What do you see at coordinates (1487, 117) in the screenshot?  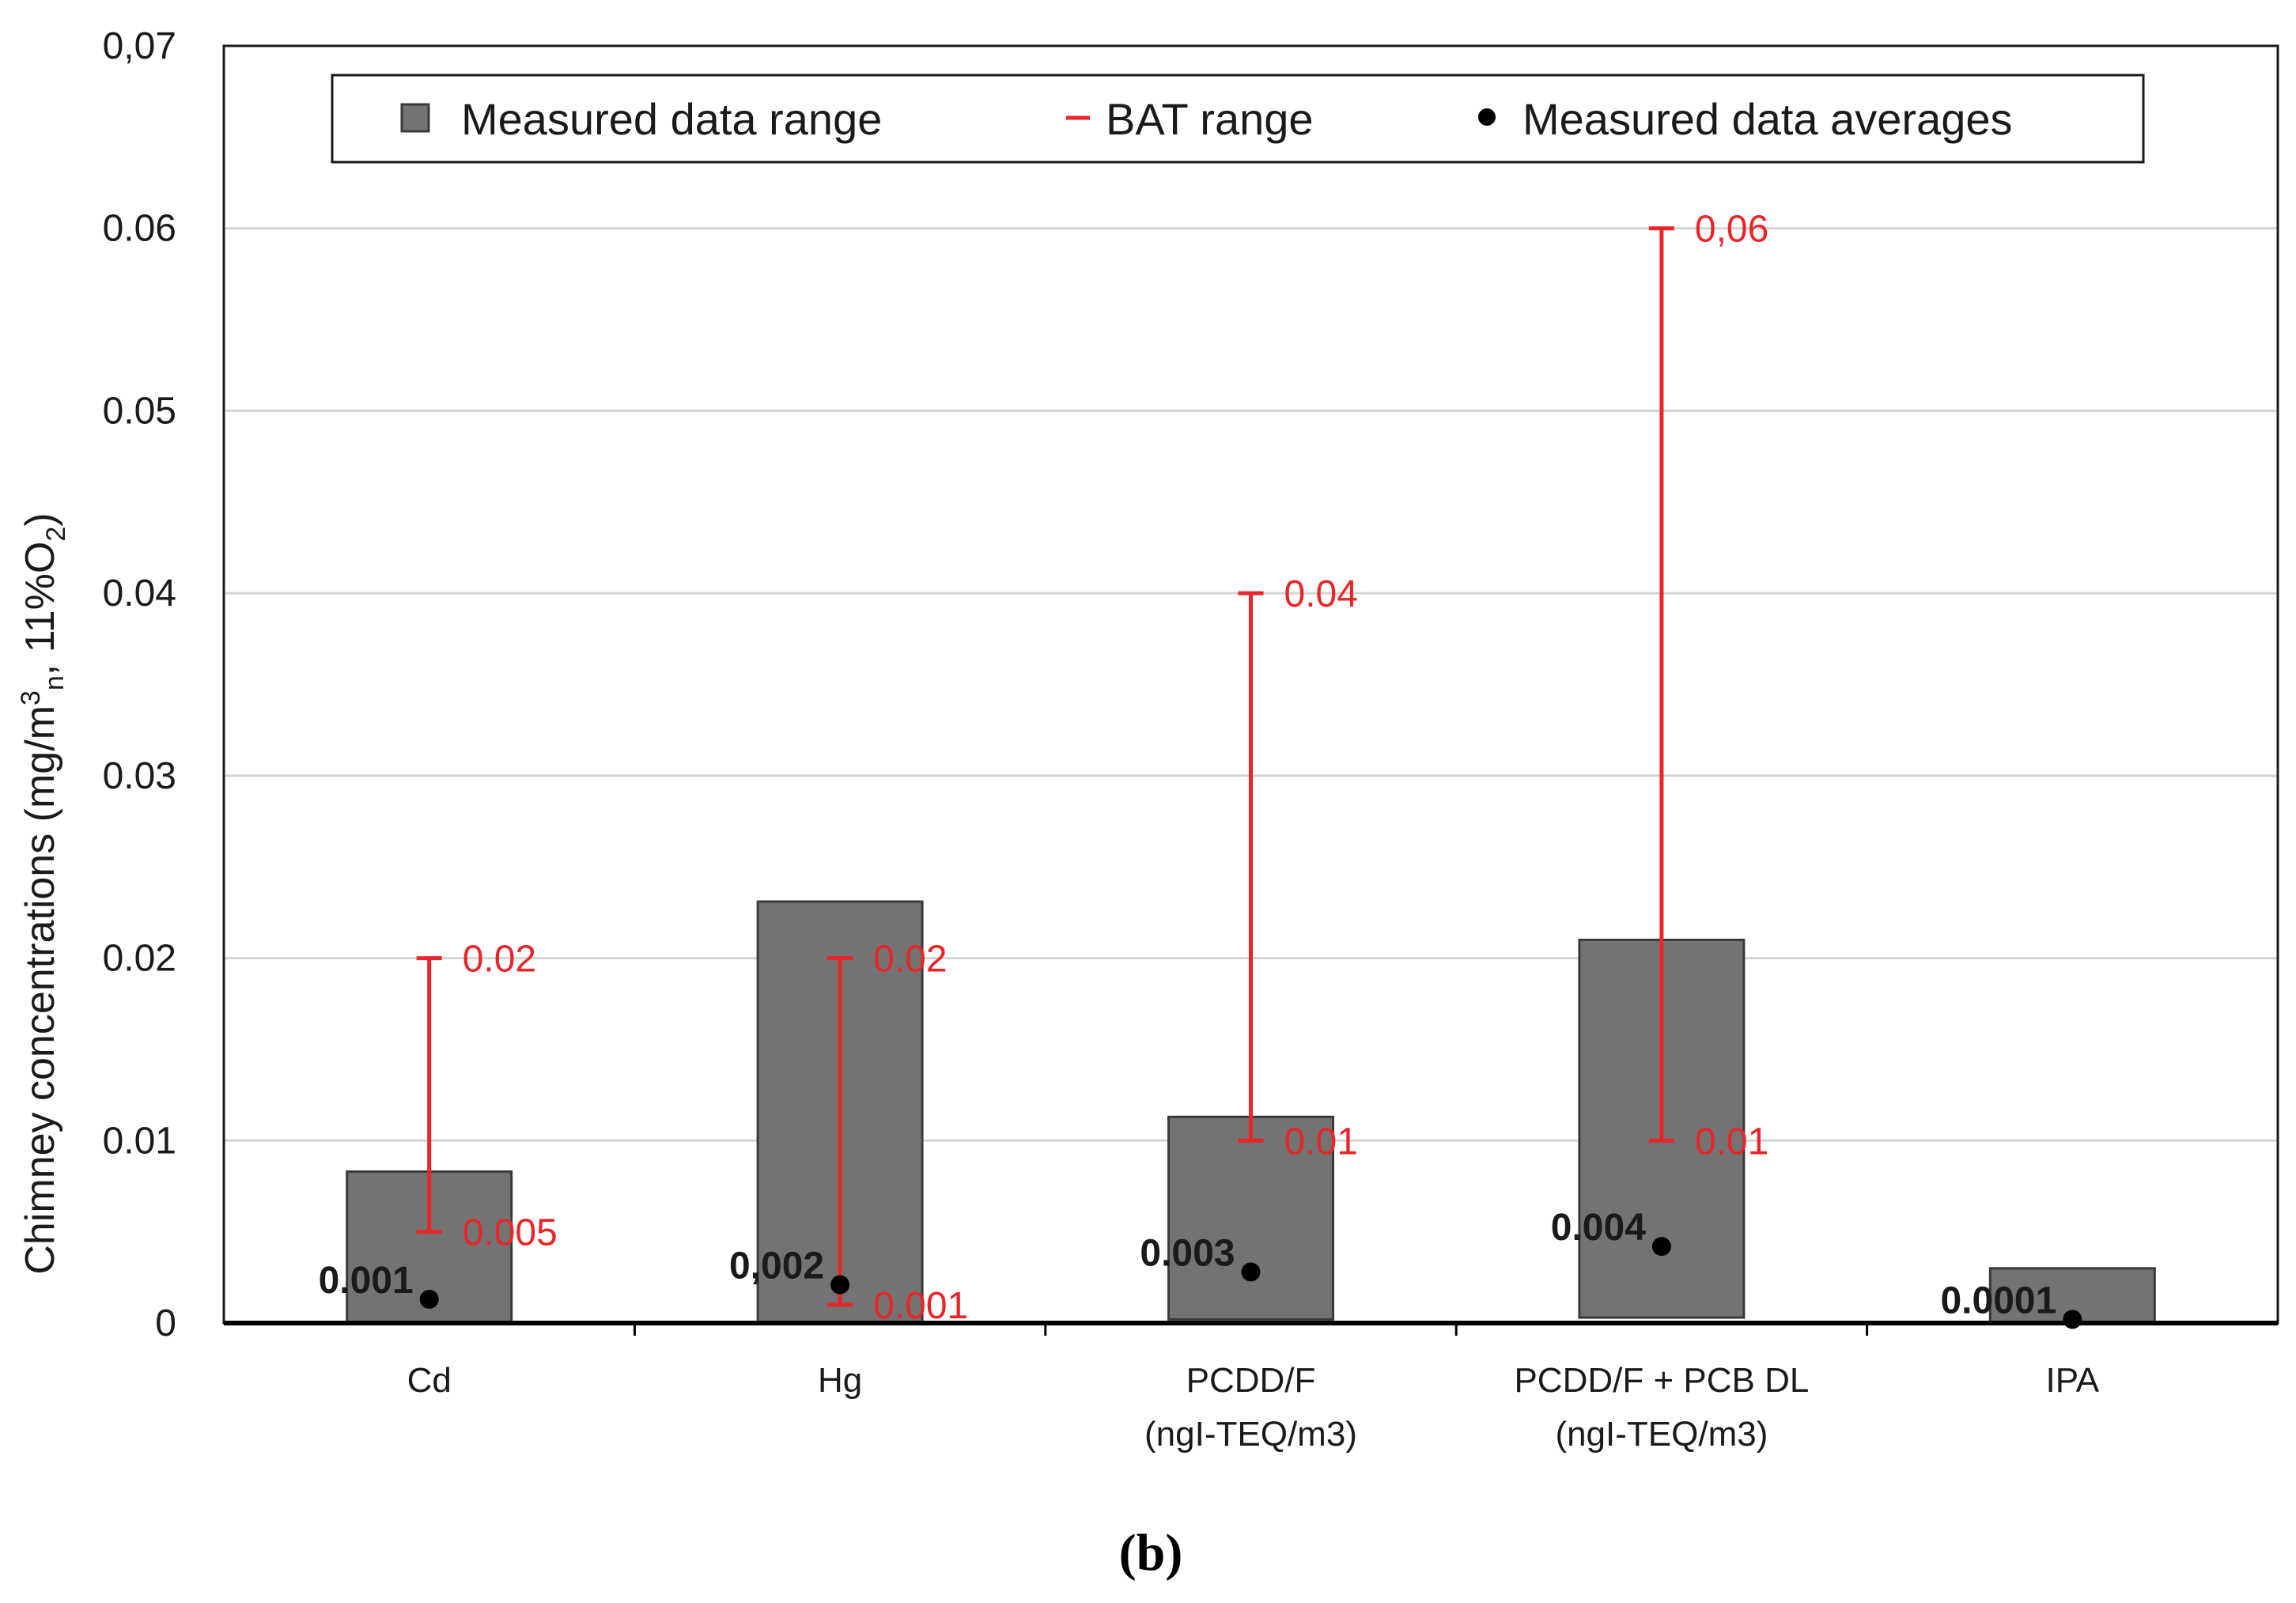 I see `legend-avg-swatch` at bounding box center [1487, 117].